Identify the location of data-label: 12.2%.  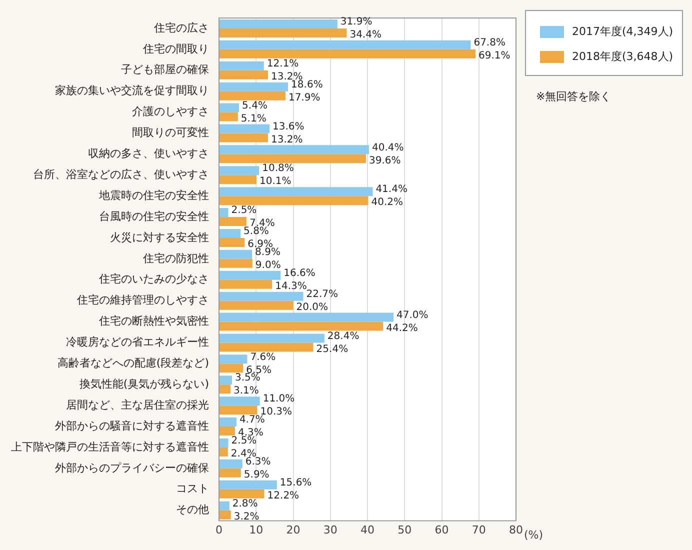
(283, 496).